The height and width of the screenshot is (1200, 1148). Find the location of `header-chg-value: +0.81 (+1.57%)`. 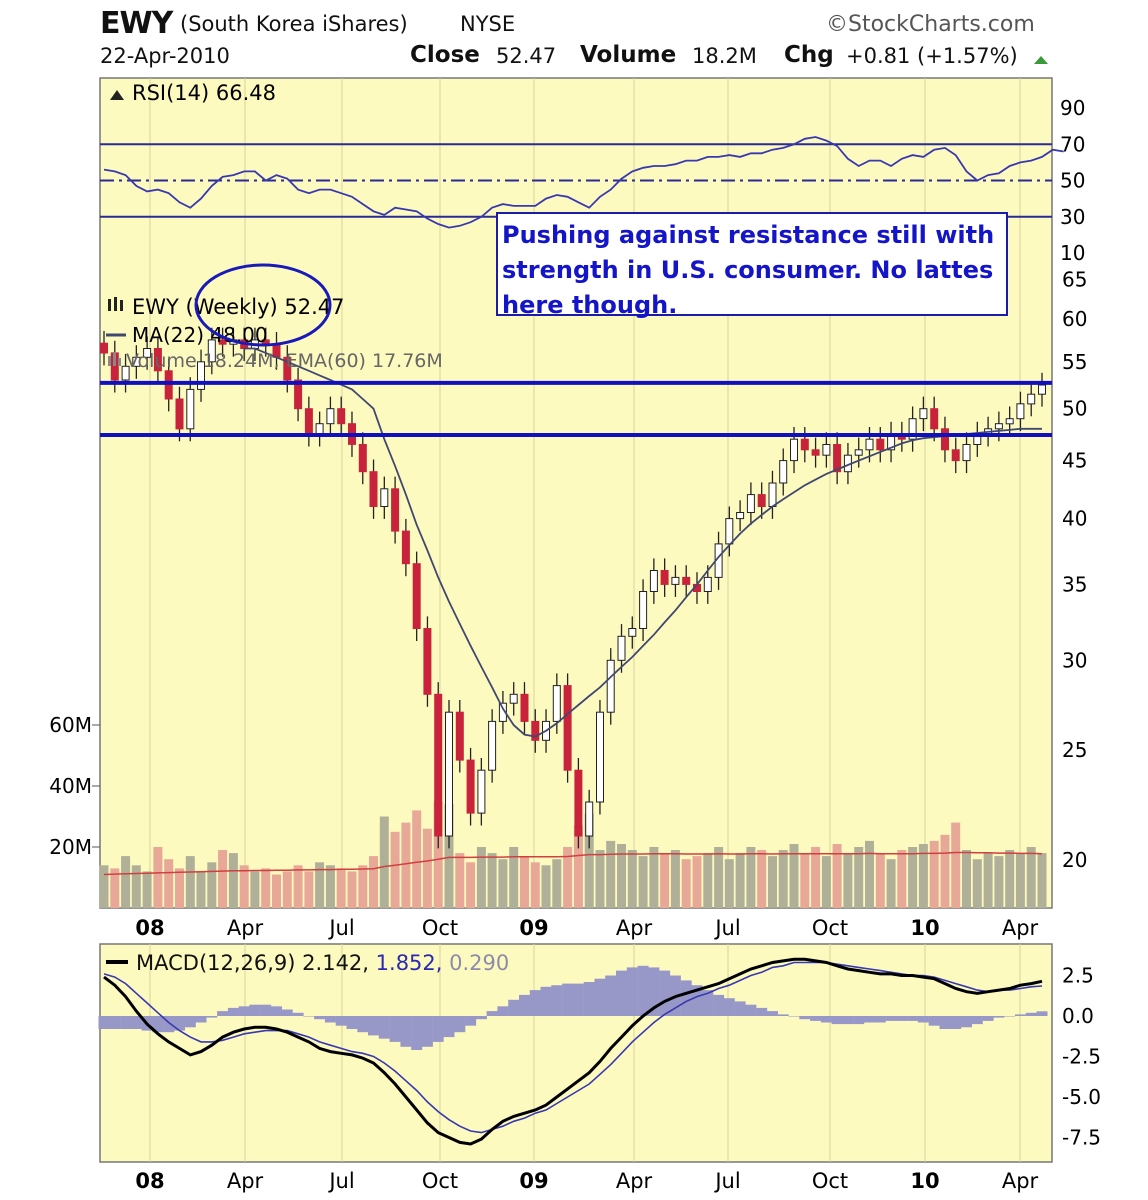

header-chg-value: +0.81 (+1.57%) is located at coordinates (932, 56).